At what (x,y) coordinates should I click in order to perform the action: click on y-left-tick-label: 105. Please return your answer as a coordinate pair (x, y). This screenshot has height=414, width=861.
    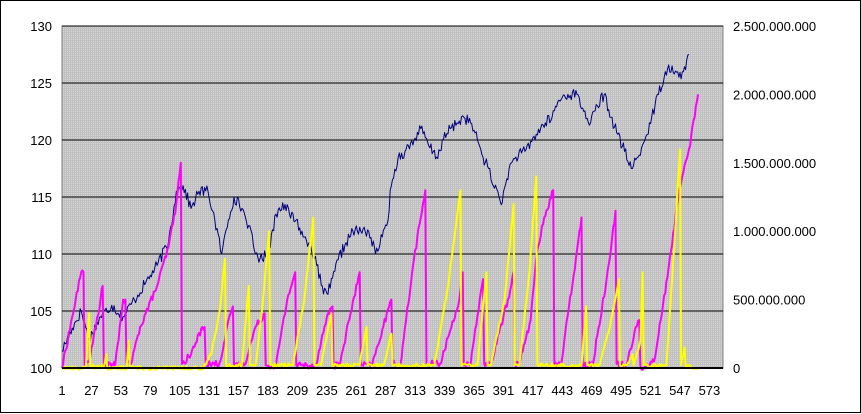
    Looking at the image, I should click on (41, 311).